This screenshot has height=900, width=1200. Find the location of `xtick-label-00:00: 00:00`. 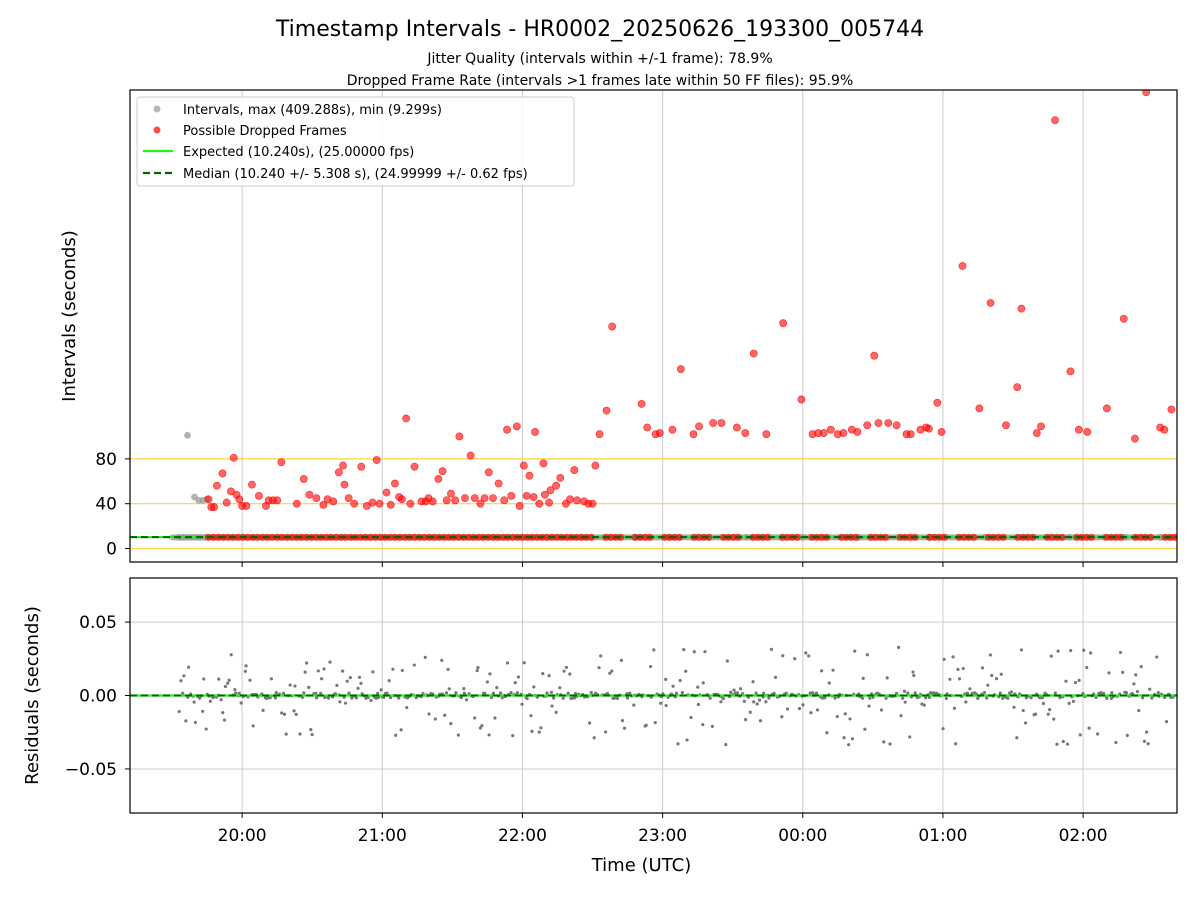

xtick-label-00:00: 00:00 is located at coordinates (802, 836).